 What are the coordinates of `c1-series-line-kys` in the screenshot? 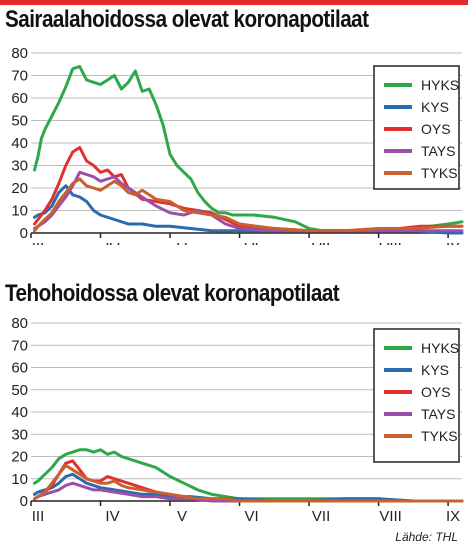 It's located at (248, 487).